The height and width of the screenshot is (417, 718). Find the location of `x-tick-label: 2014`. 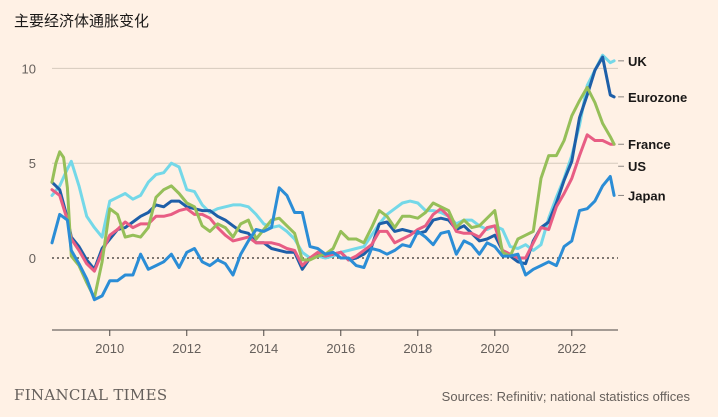

x-tick-label: 2014 is located at coordinates (263, 348).